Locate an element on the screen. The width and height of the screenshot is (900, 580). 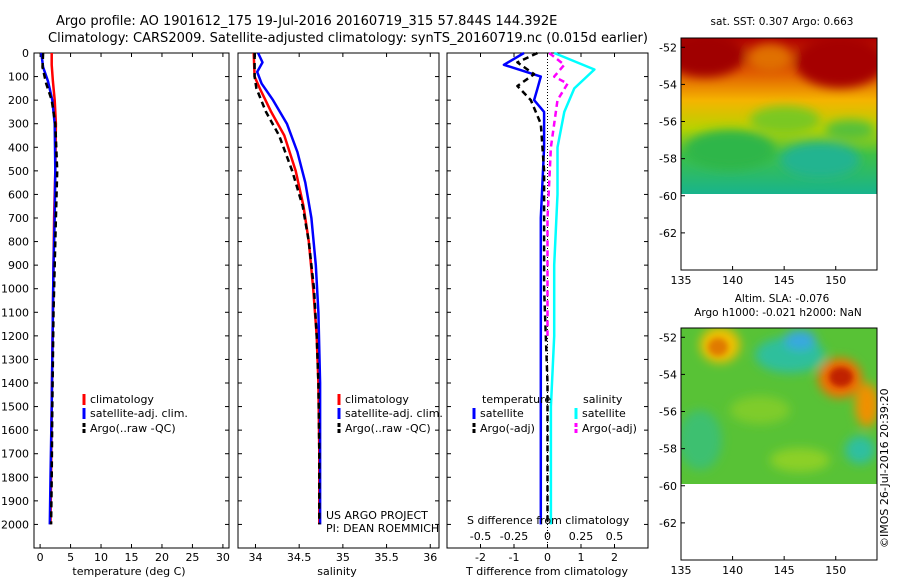
x-tick-label: 35.5 is located at coordinates (386, 557).